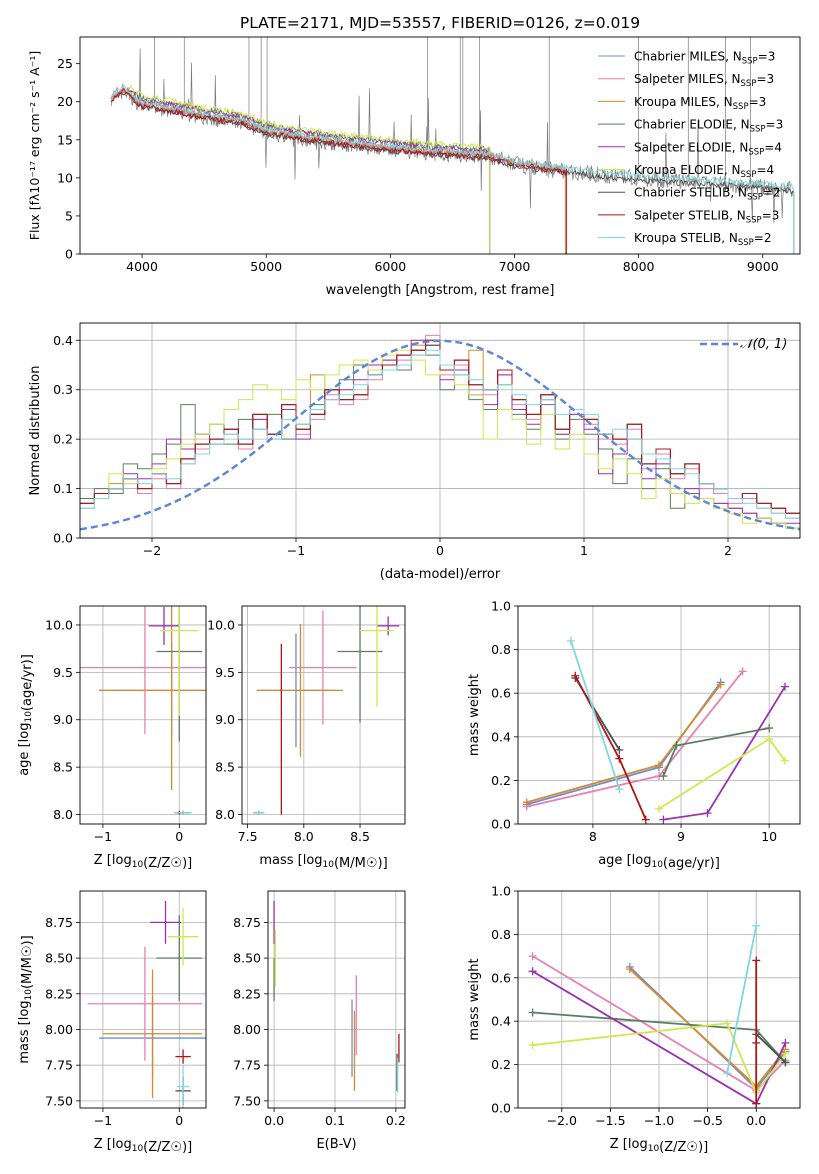  I want to click on y-tick-label: 8.50, so click(247, 958).